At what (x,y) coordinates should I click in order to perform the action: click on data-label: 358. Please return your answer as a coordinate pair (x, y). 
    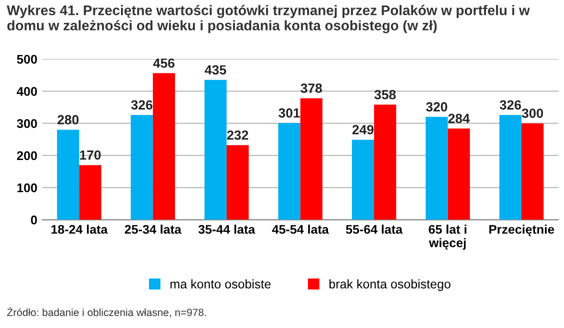
    Looking at the image, I should click on (385, 95).